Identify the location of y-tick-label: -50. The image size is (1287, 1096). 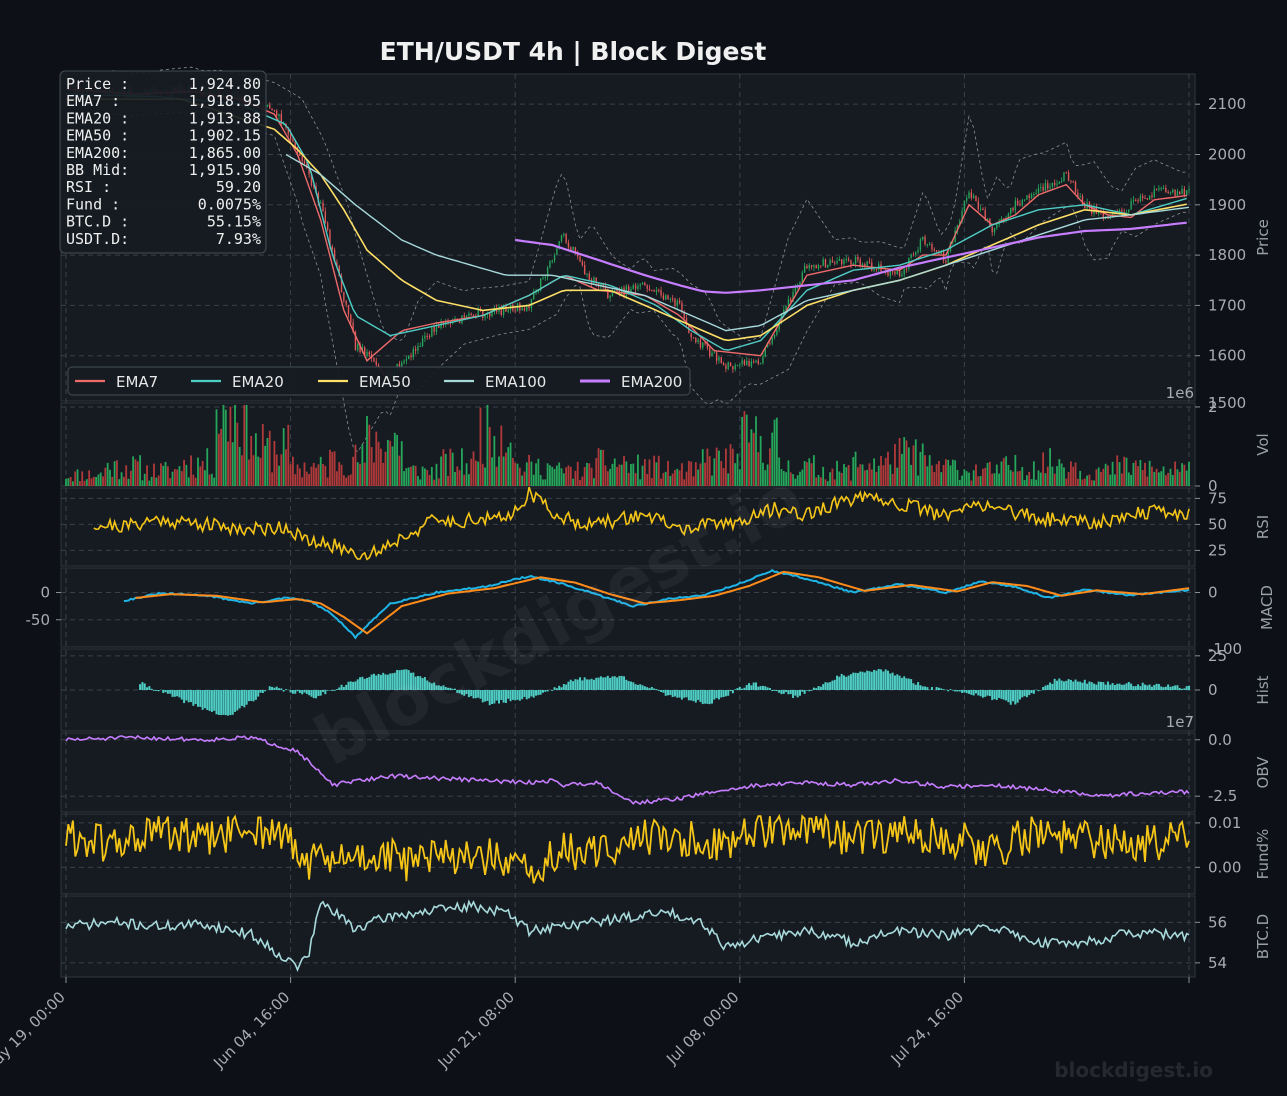
(38, 620).